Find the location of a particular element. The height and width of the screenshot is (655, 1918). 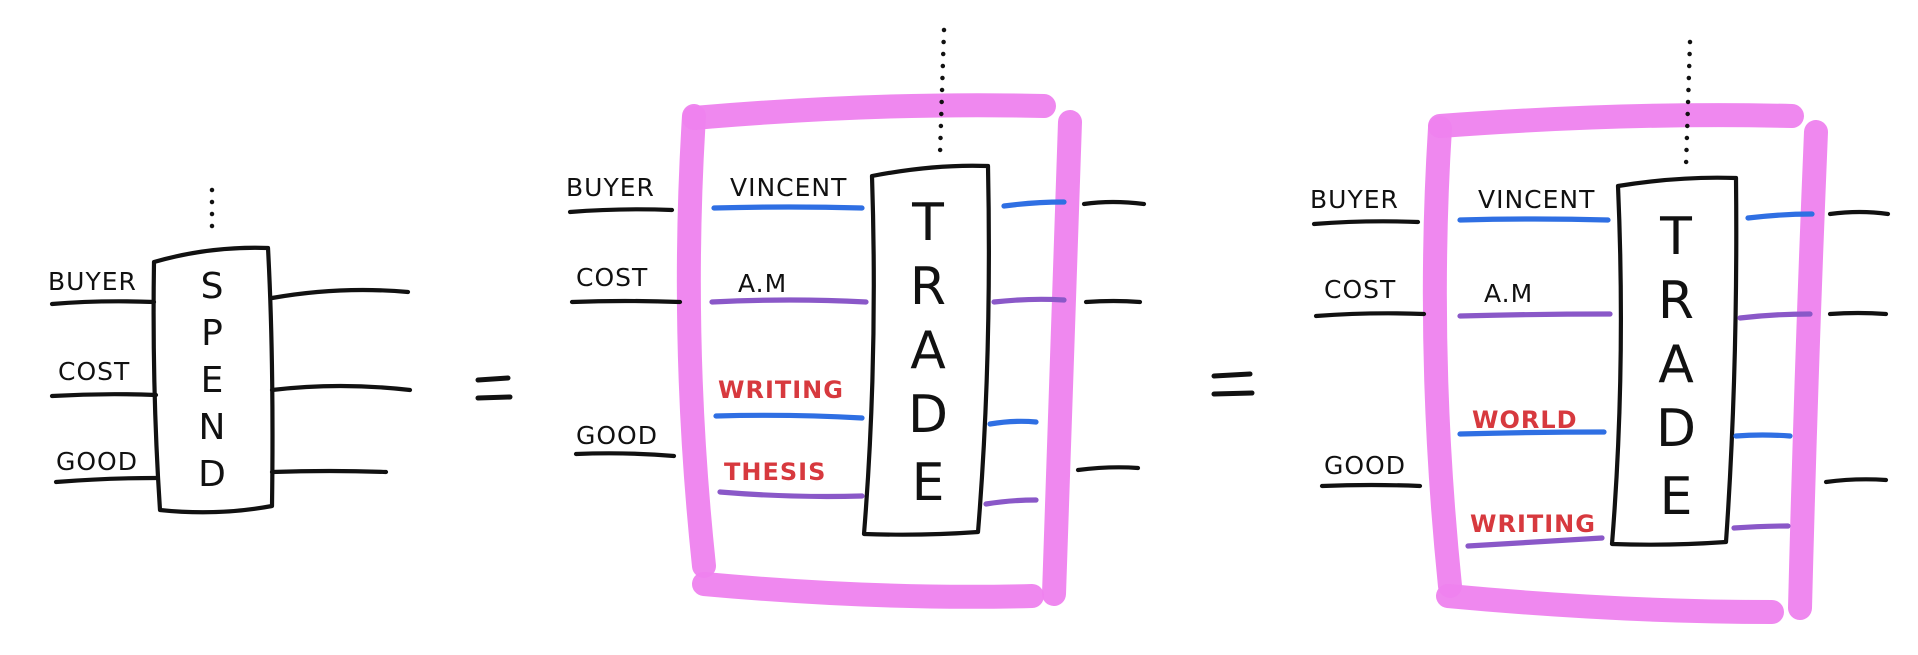

trade-1-frame-right is located at coordinates (1062, 358).